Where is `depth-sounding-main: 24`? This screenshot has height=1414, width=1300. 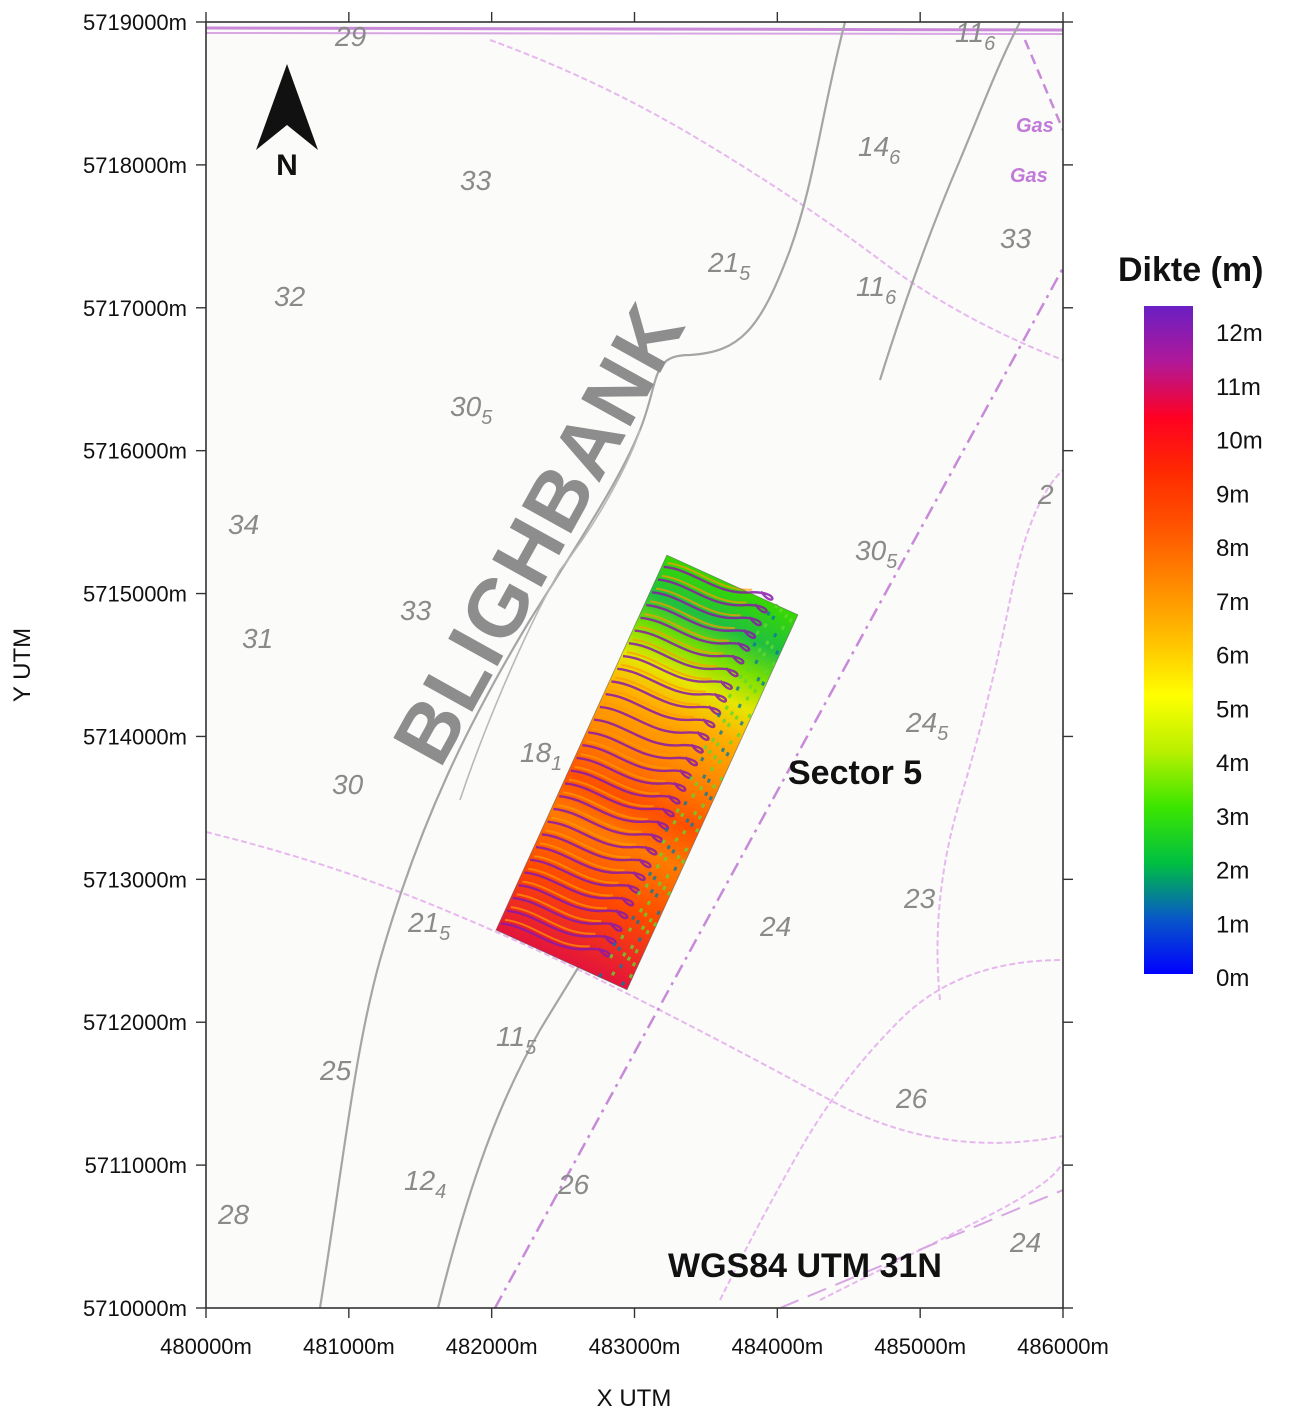 depth-sounding-main: 24 is located at coordinates (921, 722).